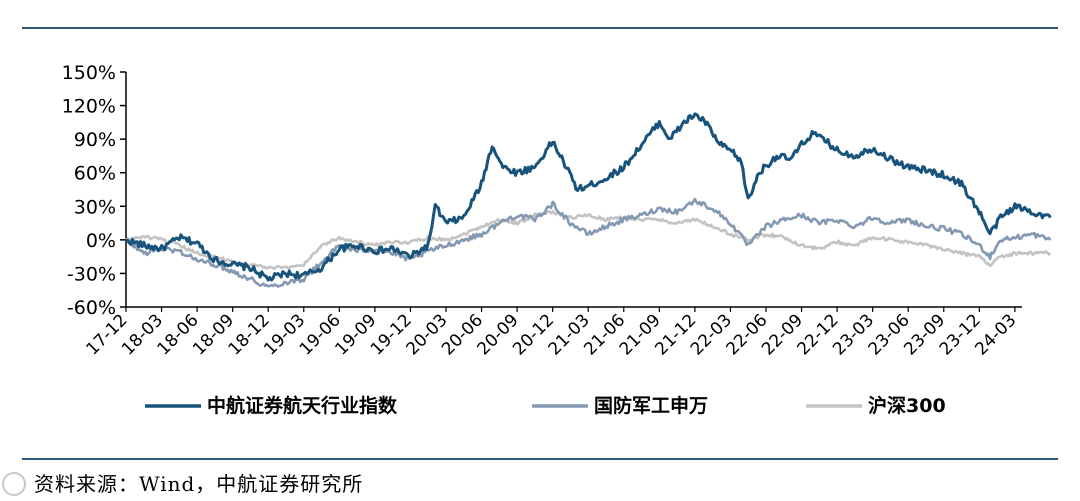  Describe the element at coordinates (89, 107) in the screenshot. I see `y-tick-label: 120%` at that location.